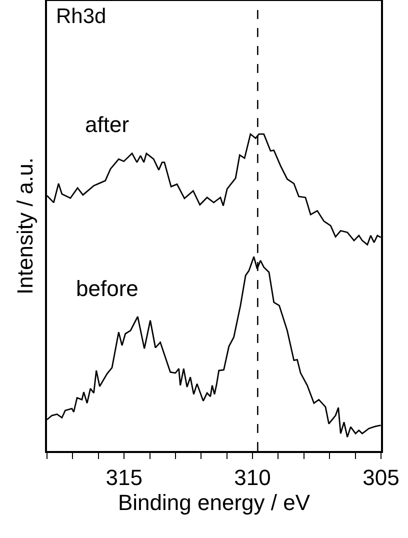 The height and width of the screenshot is (538, 408). What do you see at coordinates (81, 16) in the screenshot?
I see `chart-title: Rh3d` at bounding box center [81, 16].